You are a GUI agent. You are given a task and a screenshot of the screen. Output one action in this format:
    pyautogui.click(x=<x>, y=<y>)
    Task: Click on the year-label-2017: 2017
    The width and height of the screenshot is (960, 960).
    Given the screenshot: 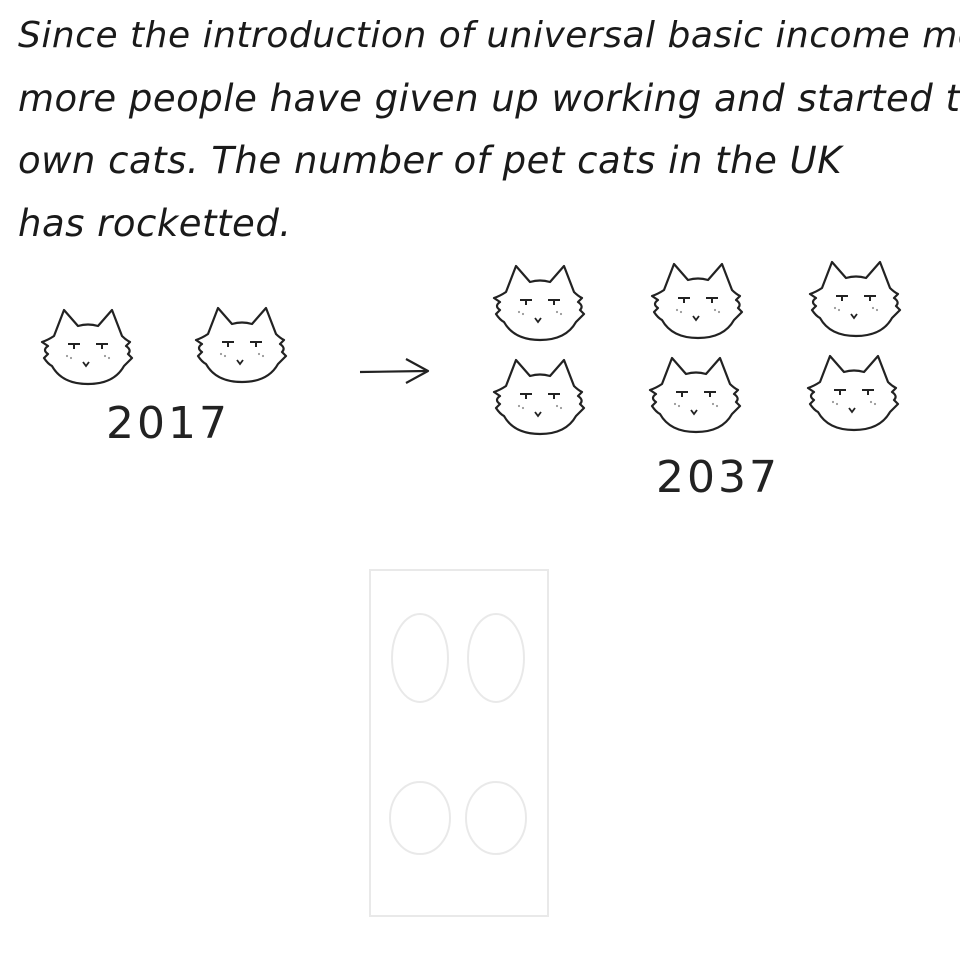 What is the action you would take?
    pyautogui.click(x=168, y=423)
    